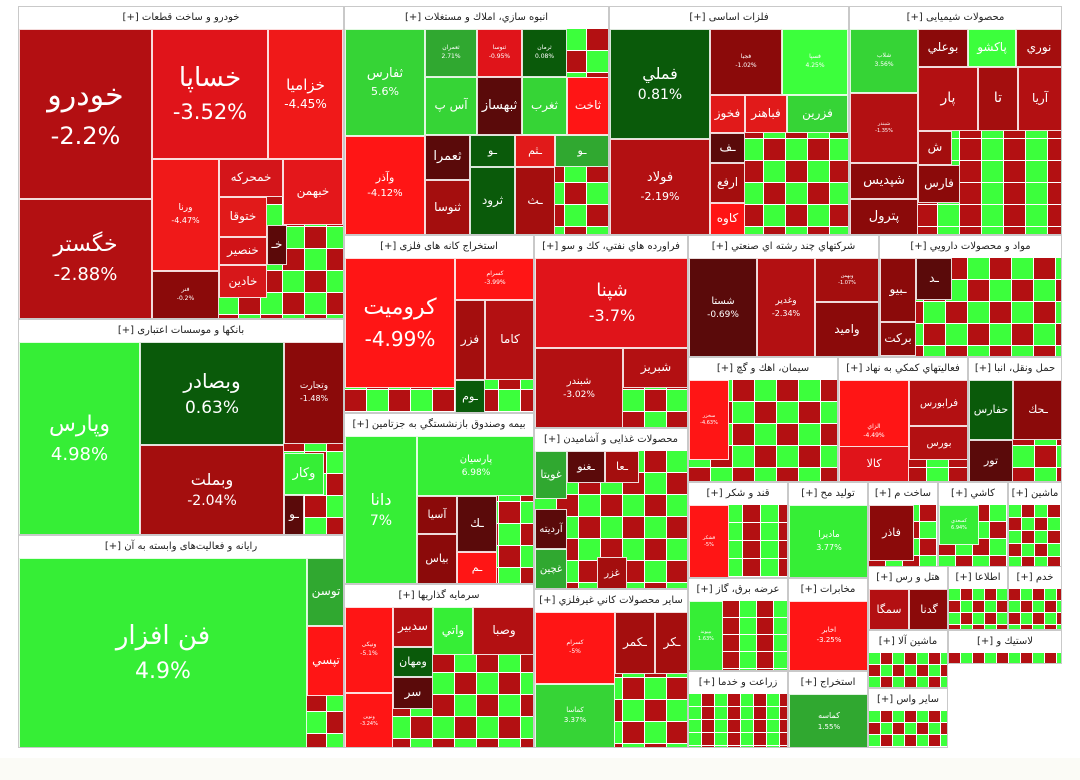 The image size is (1080, 780). What do you see at coordinates (251, 178) in the screenshot?
I see `stock-tile: خمحرکه` at bounding box center [251, 178].